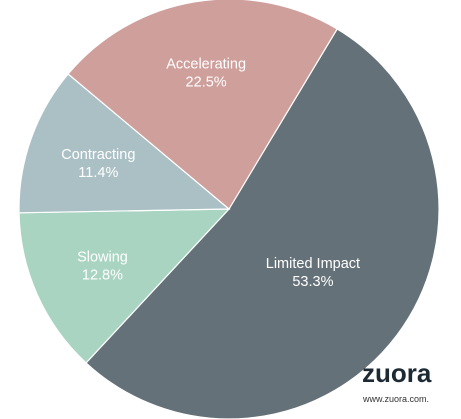 The width and height of the screenshot is (461, 419). What do you see at coordinates (206, 64) in the screenshot?
I see `slice-category-label: Accelerating` at bounding box center [206, 64].